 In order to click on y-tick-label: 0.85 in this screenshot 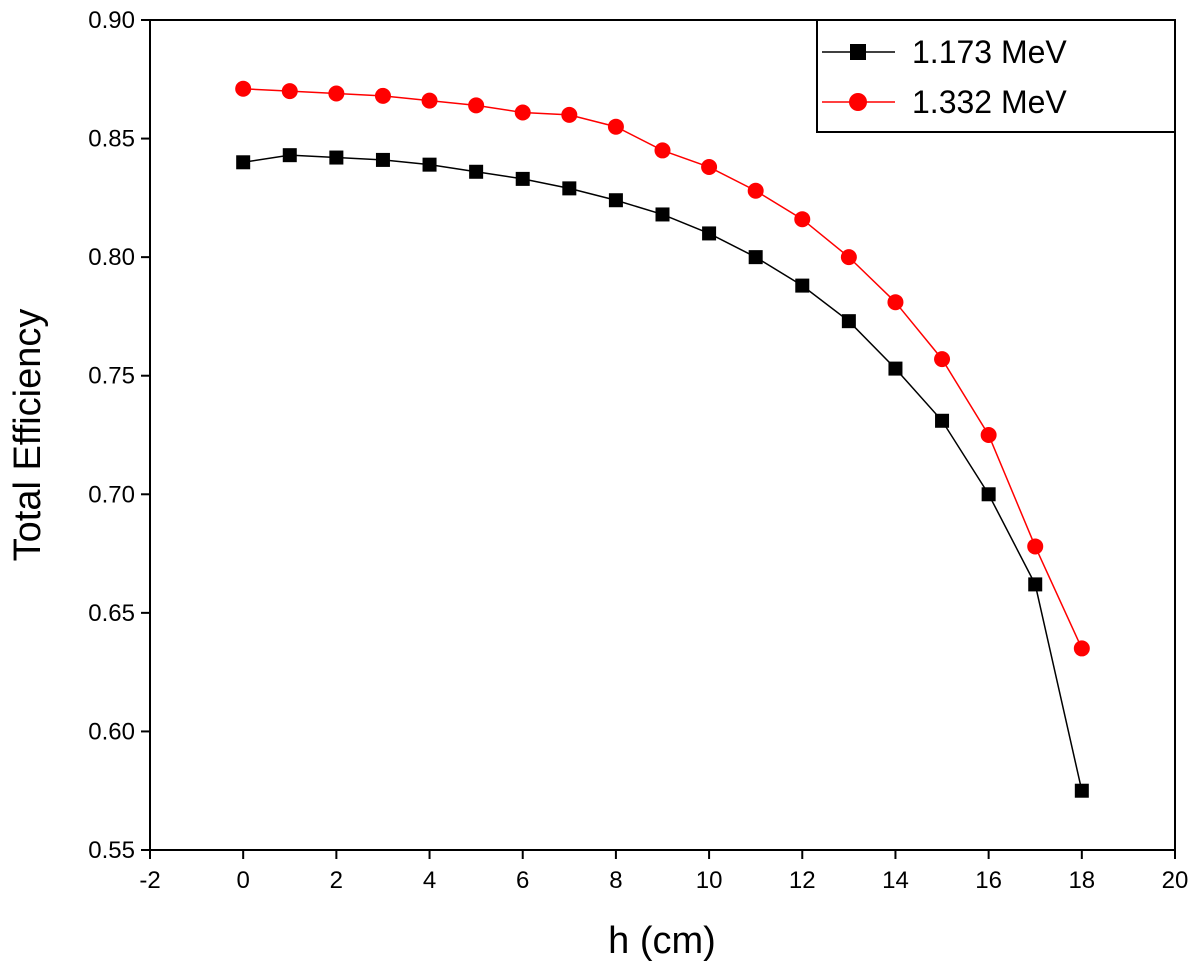, I will do `click(111, 139)`.